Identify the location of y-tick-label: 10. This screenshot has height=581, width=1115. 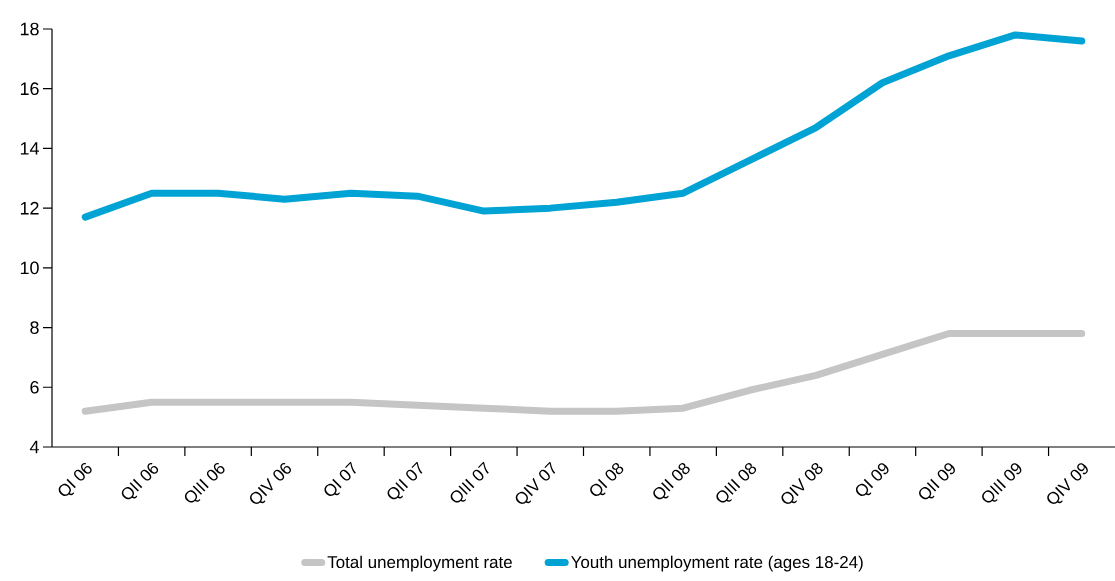
(29, 268).